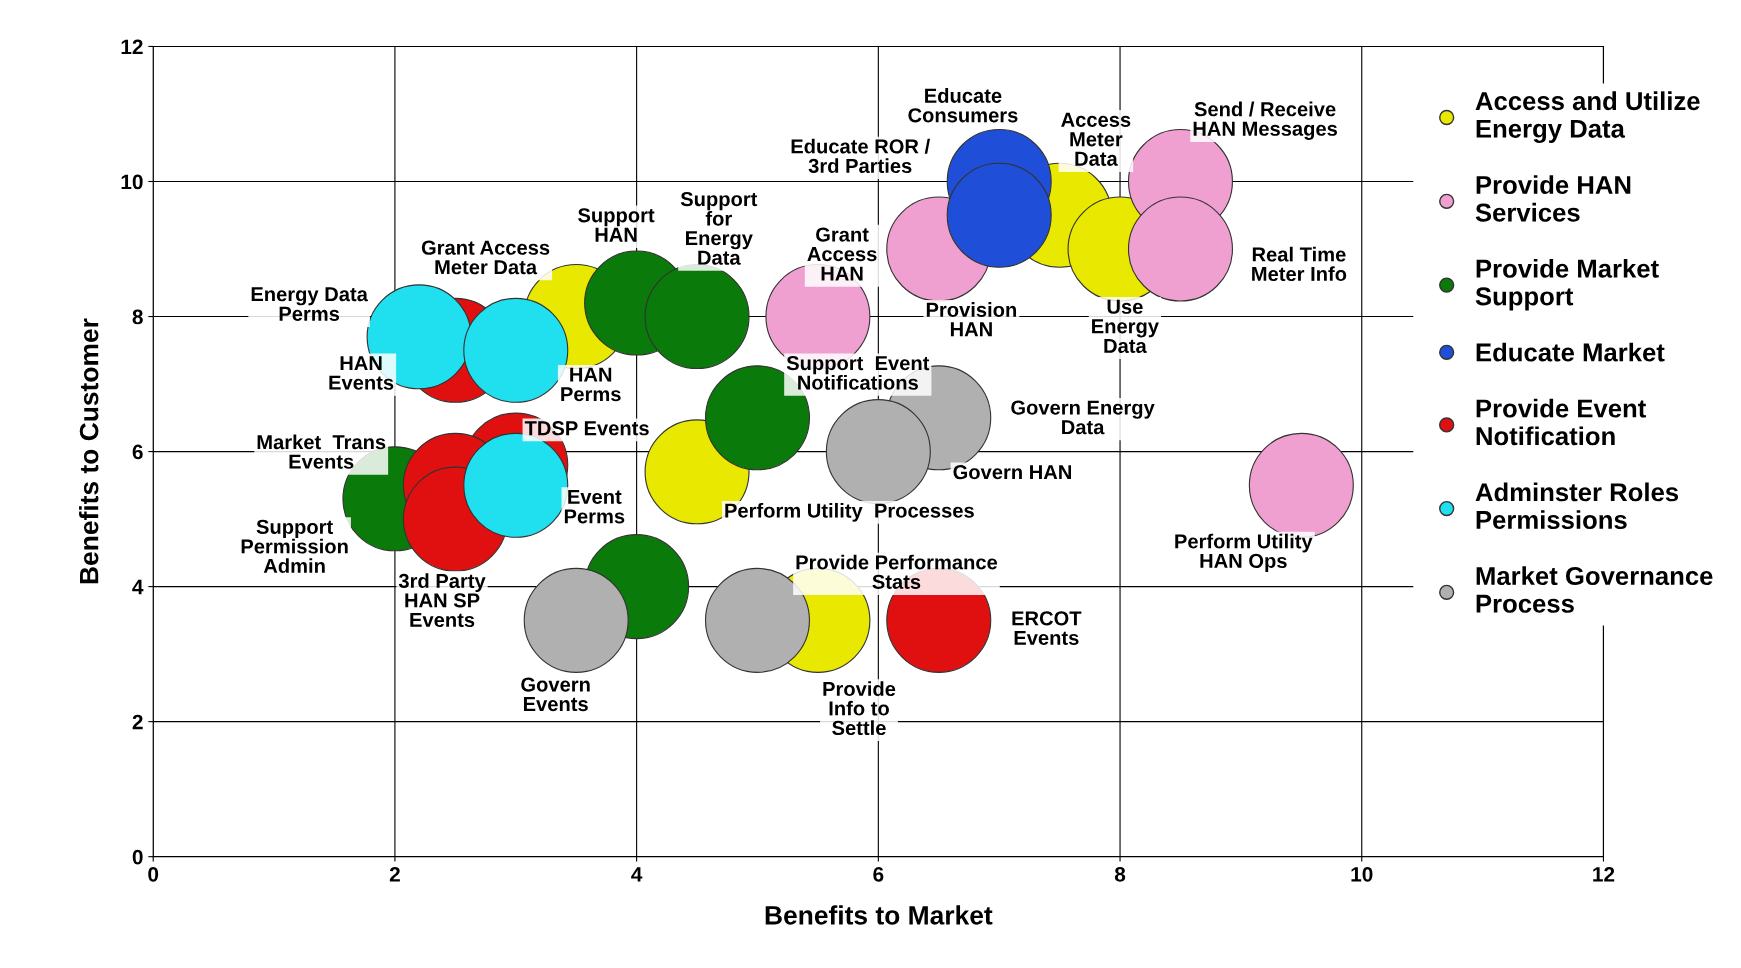 The image size is (1741, 968). What do you see at coordinates (294, 546) in the screenshot?
I see `annotation: Support Permission Admin` at bounding box center [294, 546].